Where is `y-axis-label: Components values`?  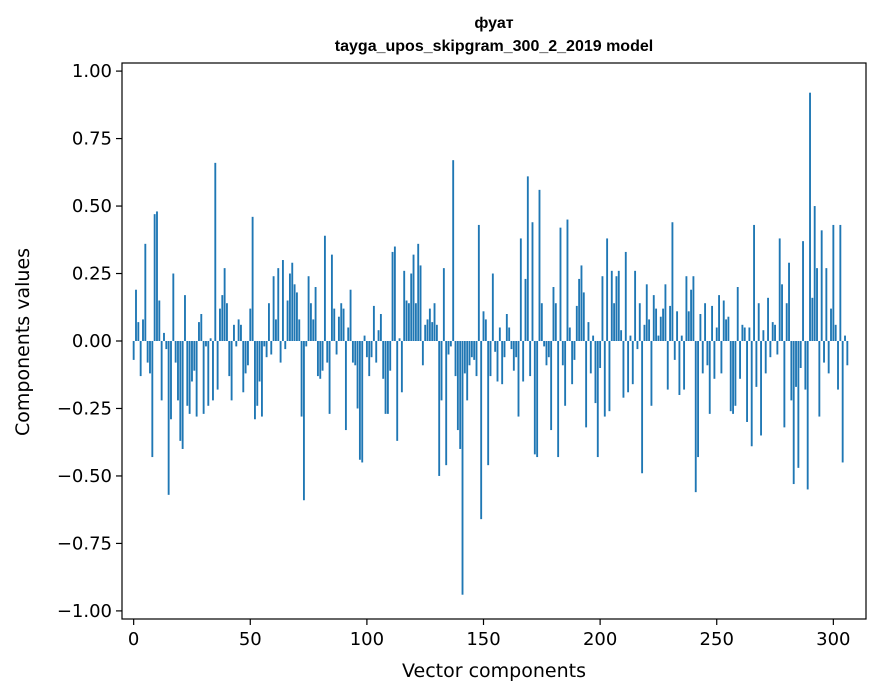
y-axis-label: Components values is located at coordinates (23, 342).